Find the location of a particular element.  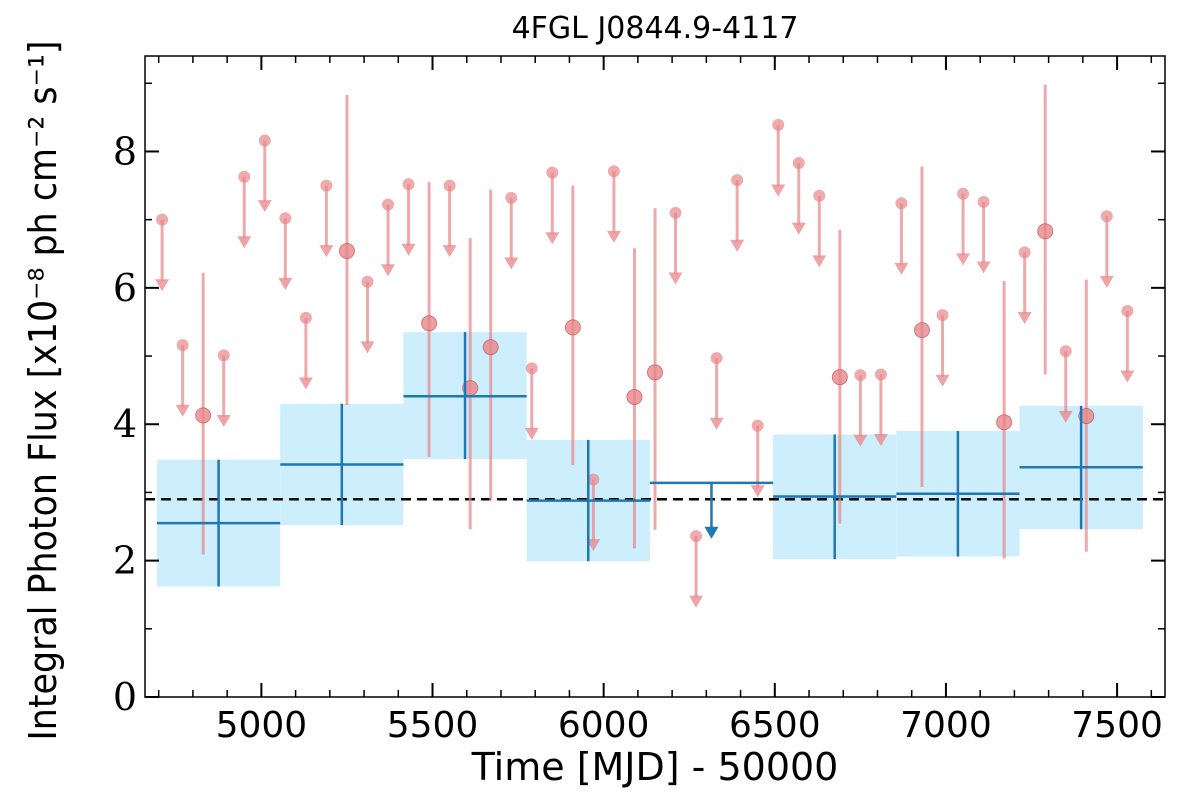

x-tick-label: 7000 is located at coordinates (946, 725).